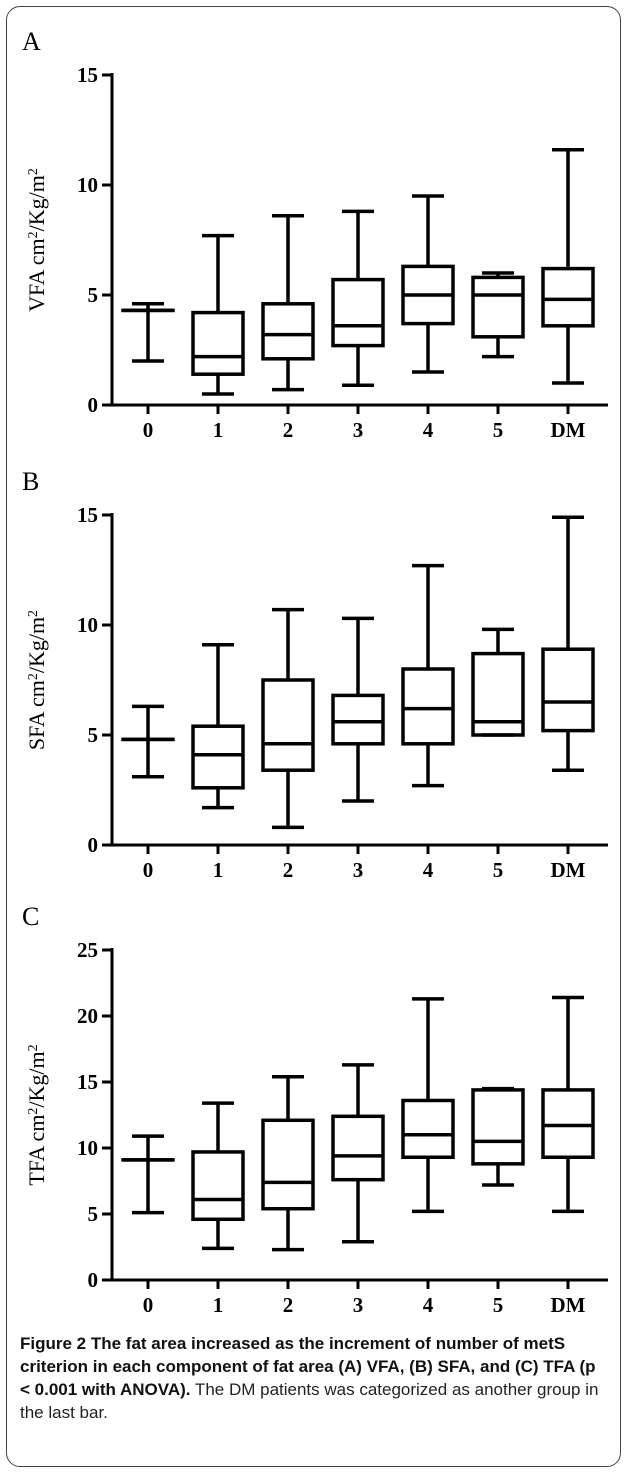  Describe the element at coordinates (31, 41) in the screenshot. I see `panel-label: A` at that location.